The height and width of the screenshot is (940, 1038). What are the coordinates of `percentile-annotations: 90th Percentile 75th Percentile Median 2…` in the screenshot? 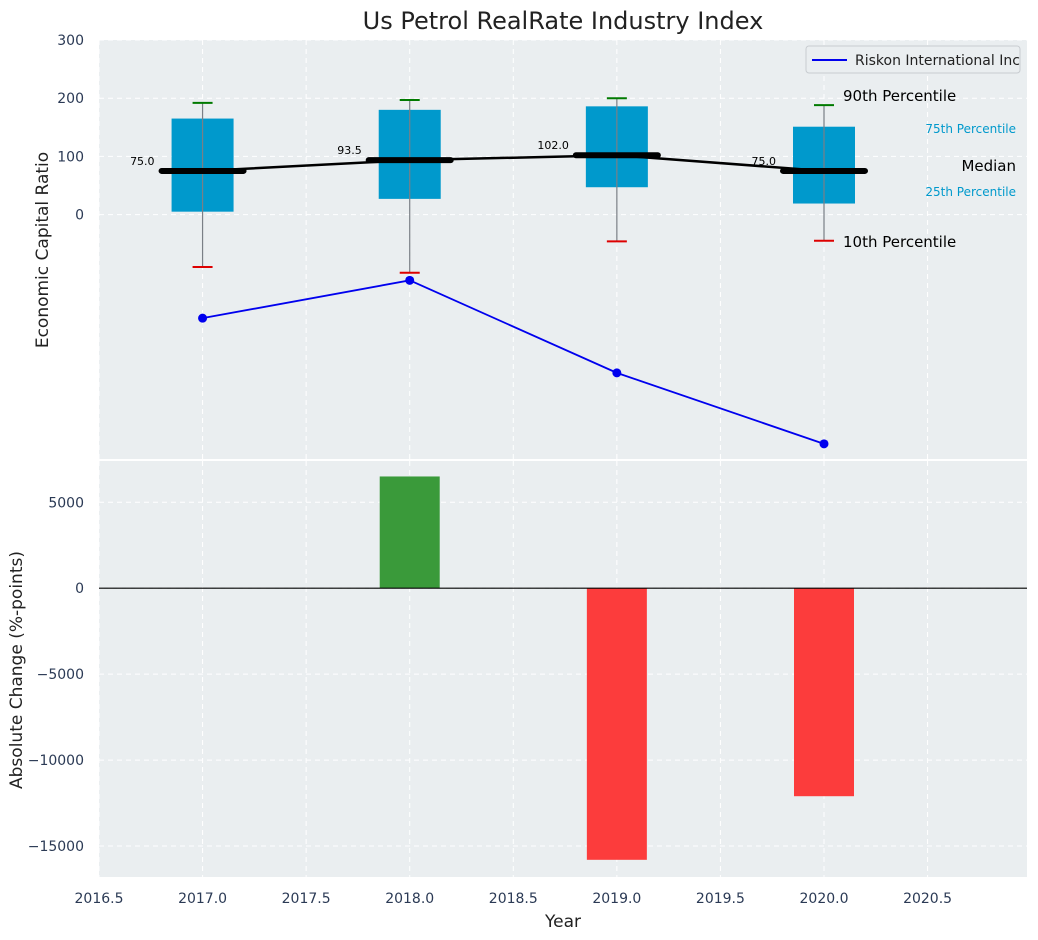 It's located at (929, 169).